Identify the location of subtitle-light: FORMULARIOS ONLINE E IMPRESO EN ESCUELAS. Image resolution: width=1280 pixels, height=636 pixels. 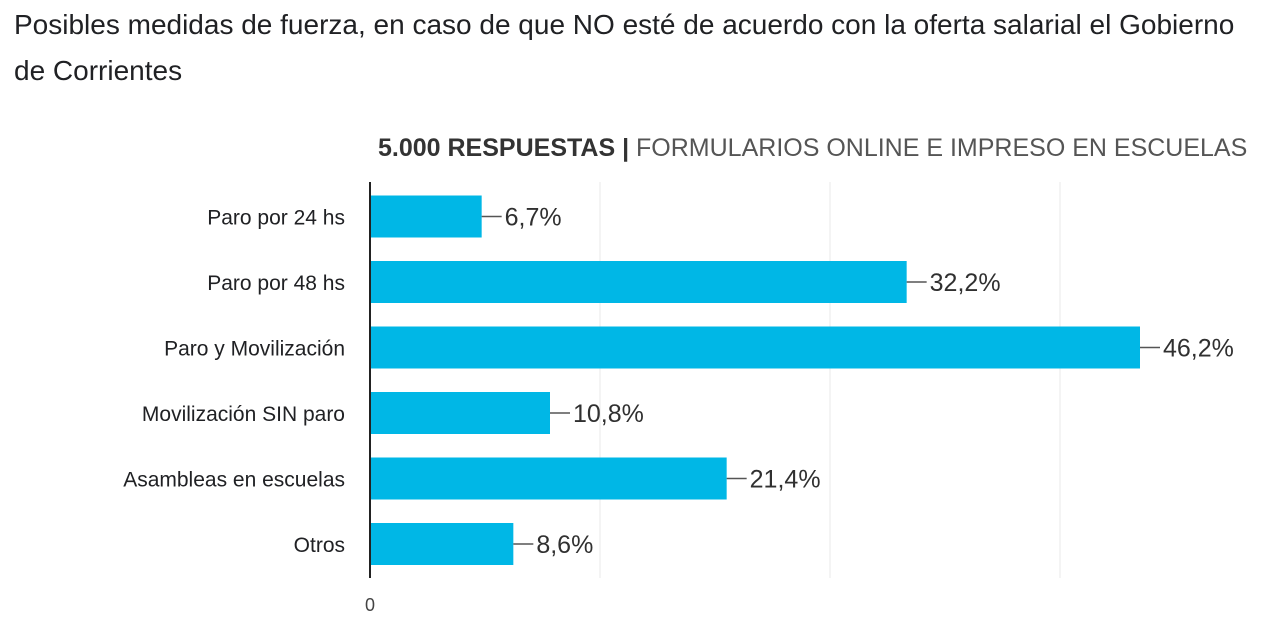
(942, 148).